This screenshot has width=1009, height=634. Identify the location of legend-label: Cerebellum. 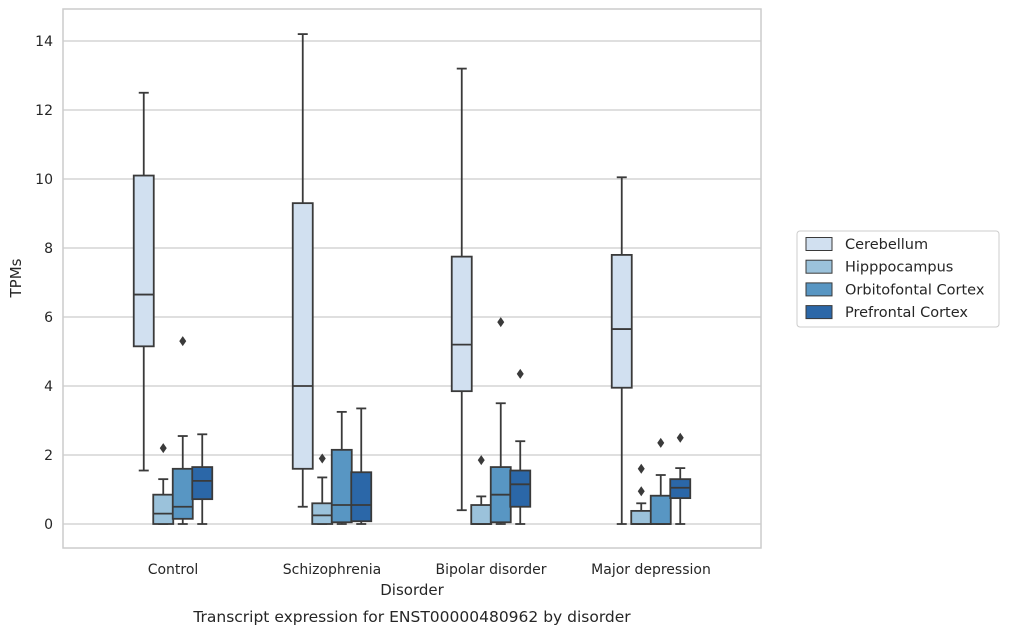
(886, 245).